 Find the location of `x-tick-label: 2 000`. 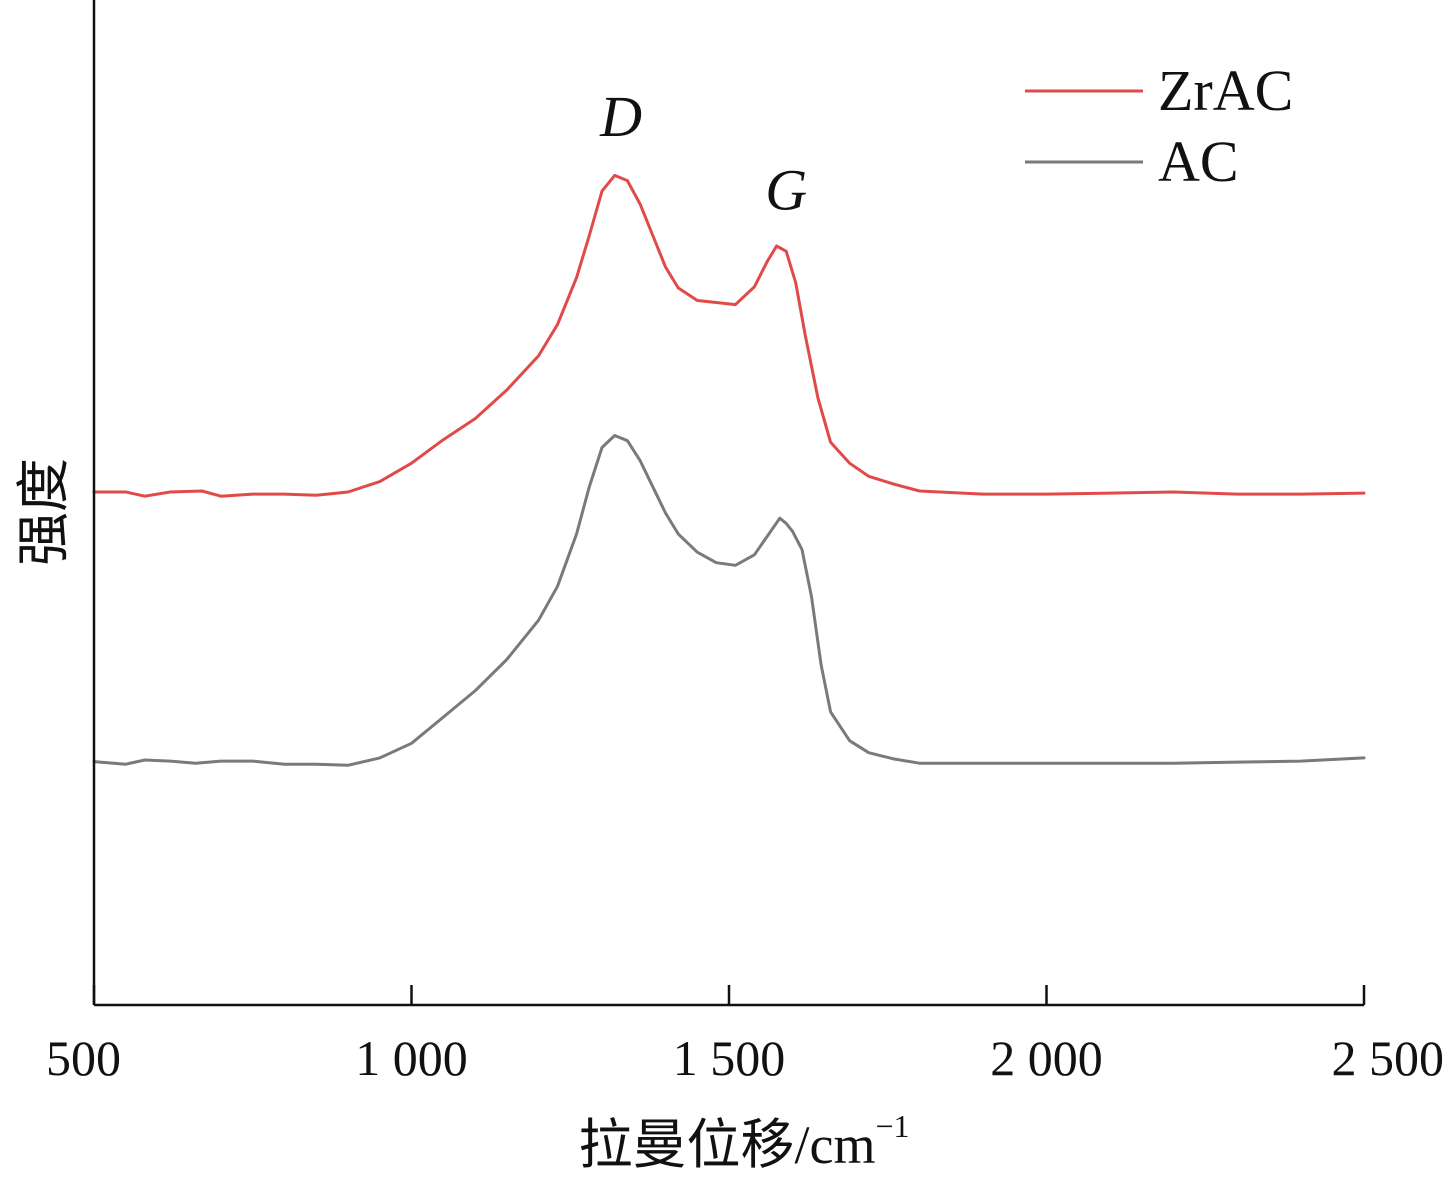

x-tick-label: 2 000 is located at coordinates (1046, 1058).